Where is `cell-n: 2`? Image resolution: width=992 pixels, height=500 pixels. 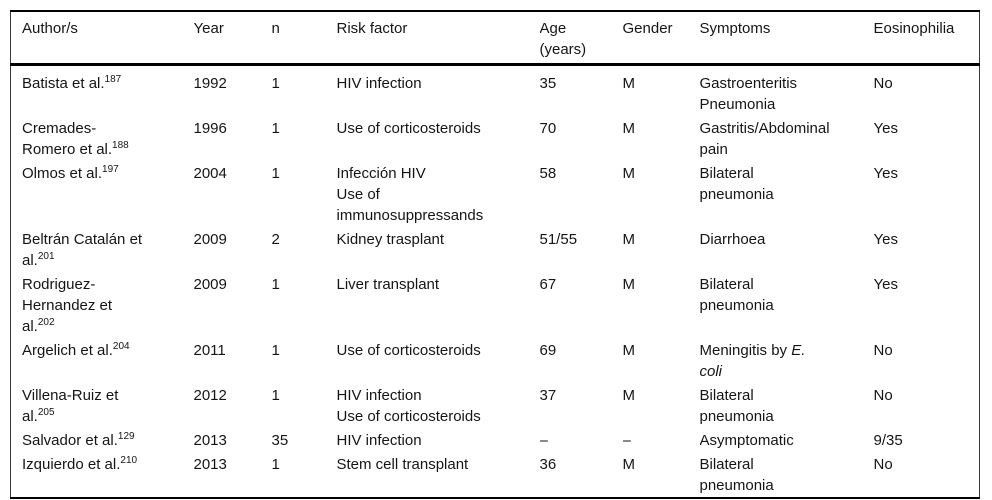
cell-n: 2 is located at coordinates (275, 239).